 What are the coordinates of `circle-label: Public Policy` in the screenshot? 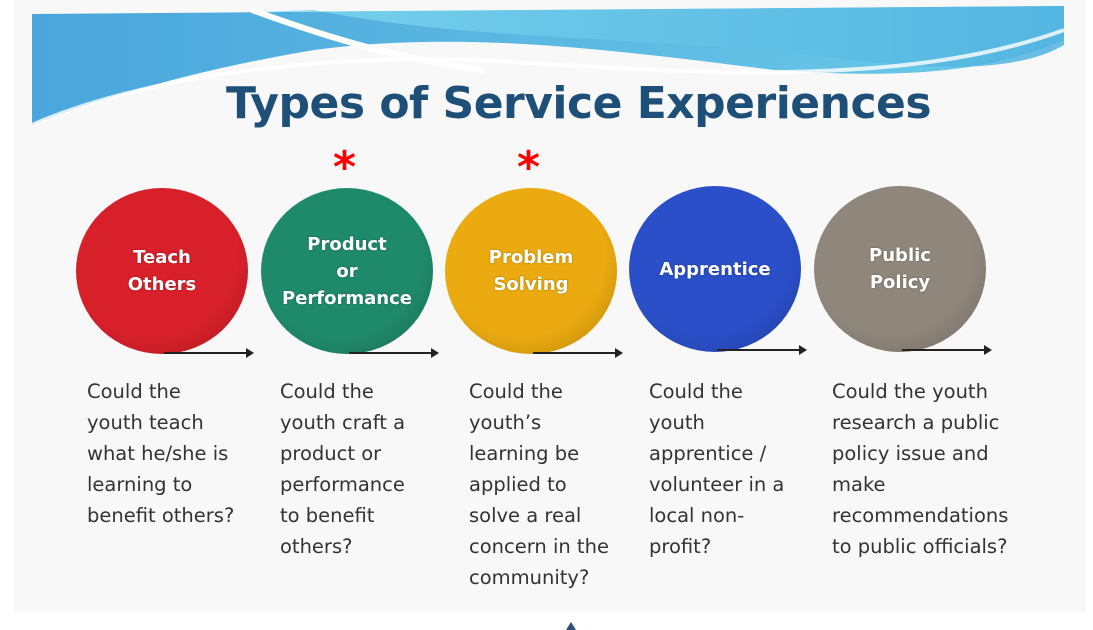 It's located at (900, 269).